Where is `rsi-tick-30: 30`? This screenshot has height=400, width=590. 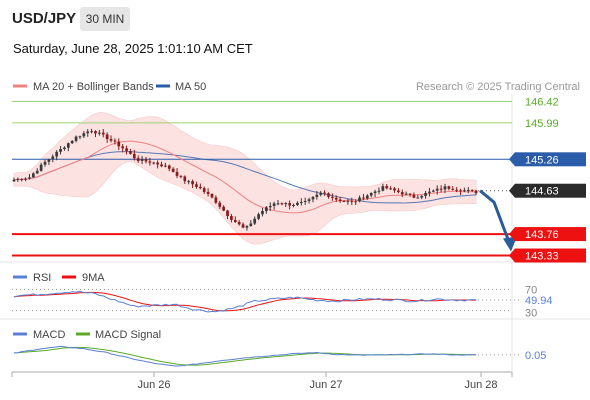 rsi-tick-30: 30 is located at coordinates (531, 314).